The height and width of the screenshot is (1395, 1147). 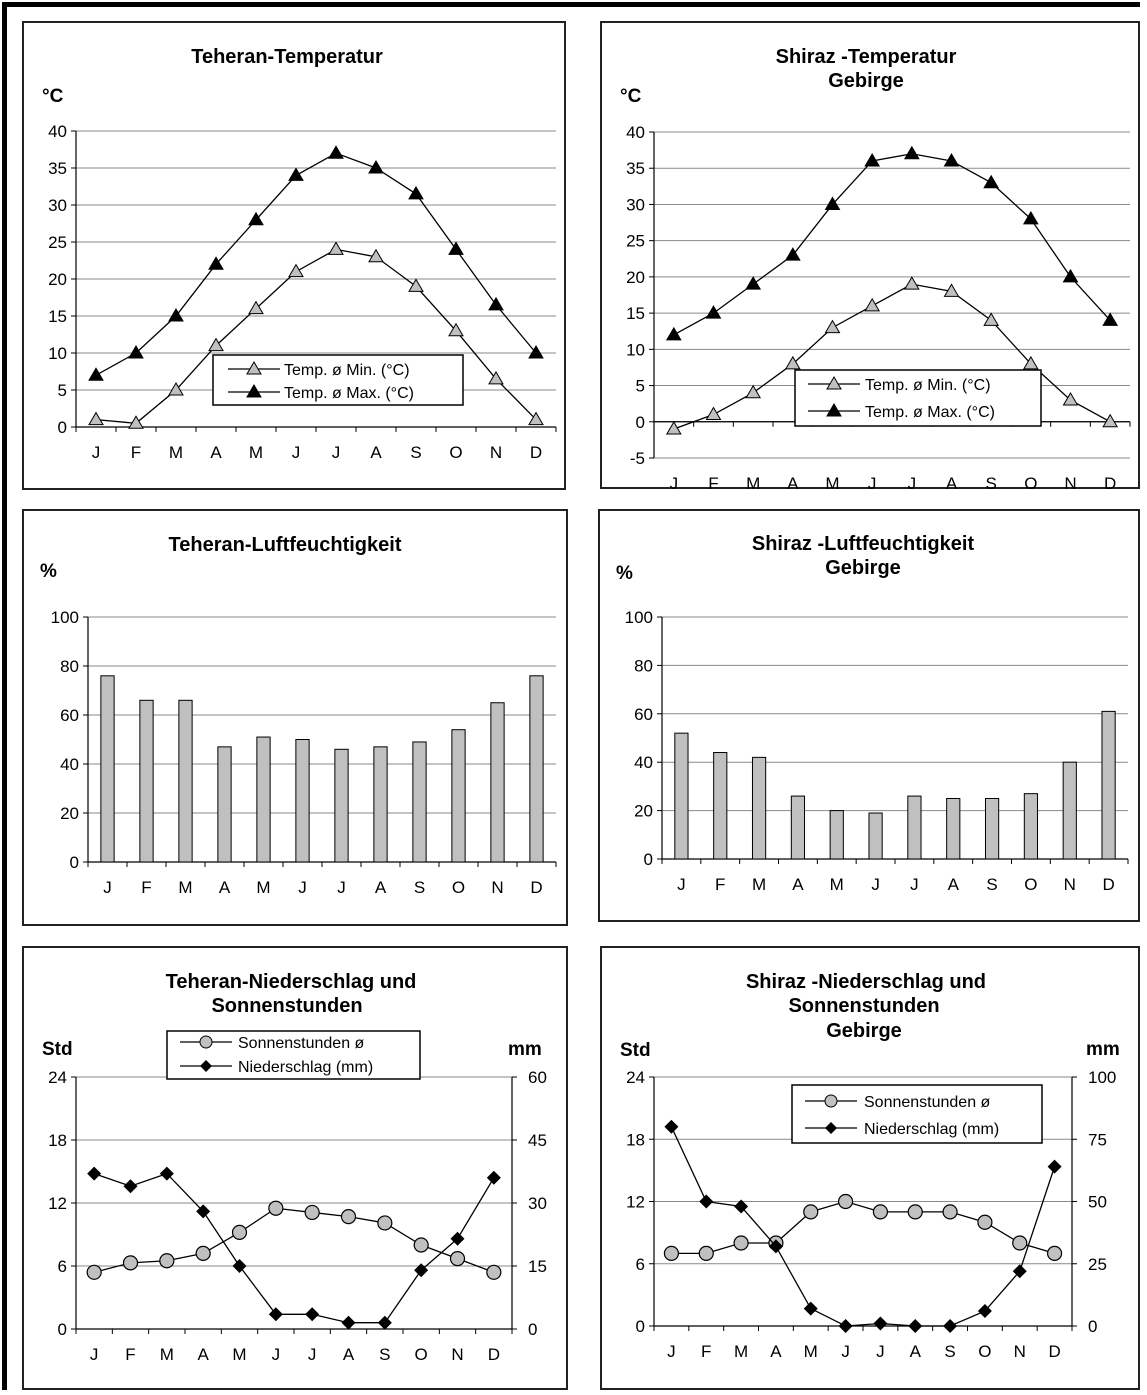 What do you see at coordinates (635, 349) in the screenshot?
I see `y-tick-label: 10` at bounding box center [635, 349].